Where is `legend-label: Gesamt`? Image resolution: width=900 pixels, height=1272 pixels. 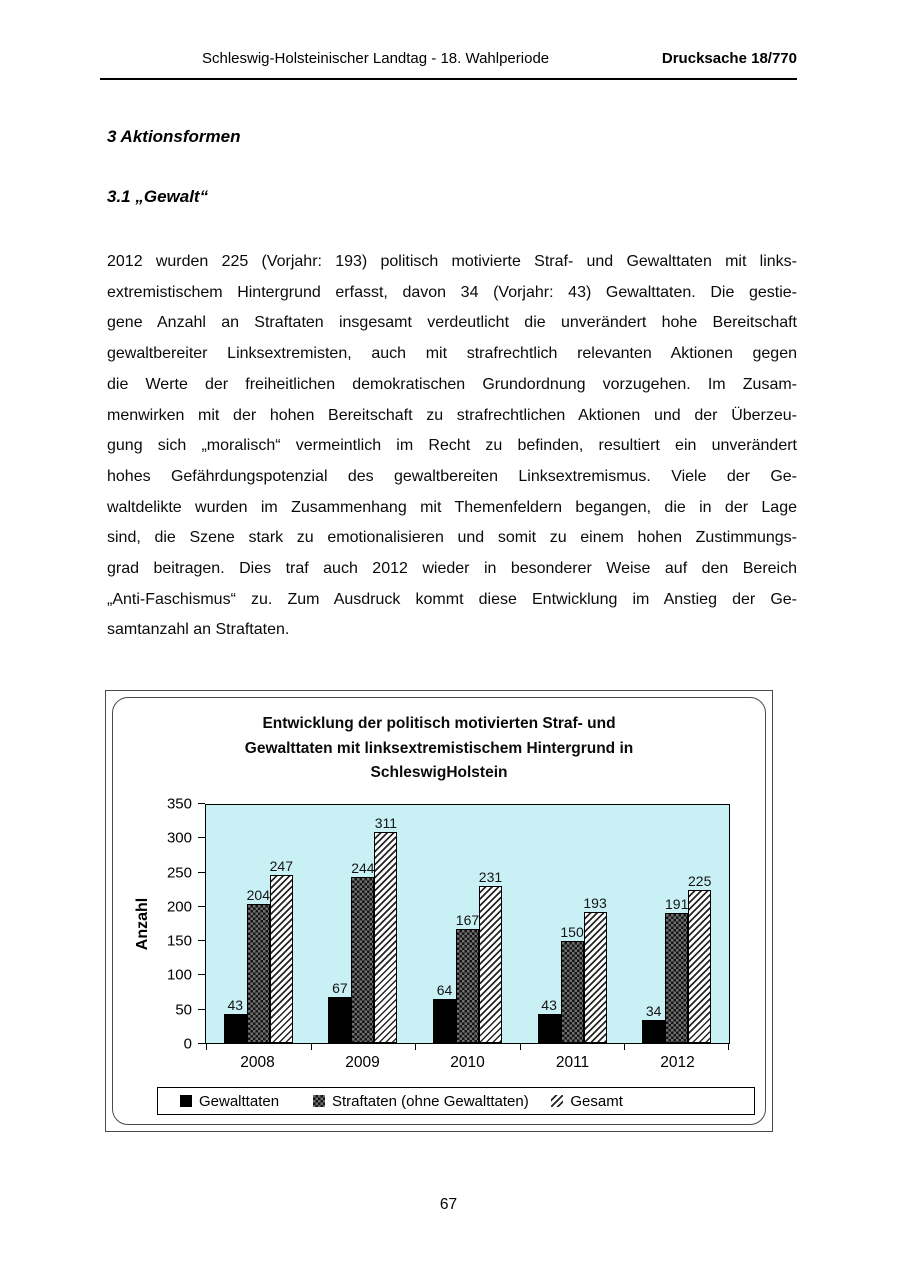 legend-label: Gesamt is located at coordinates (596, 1101).